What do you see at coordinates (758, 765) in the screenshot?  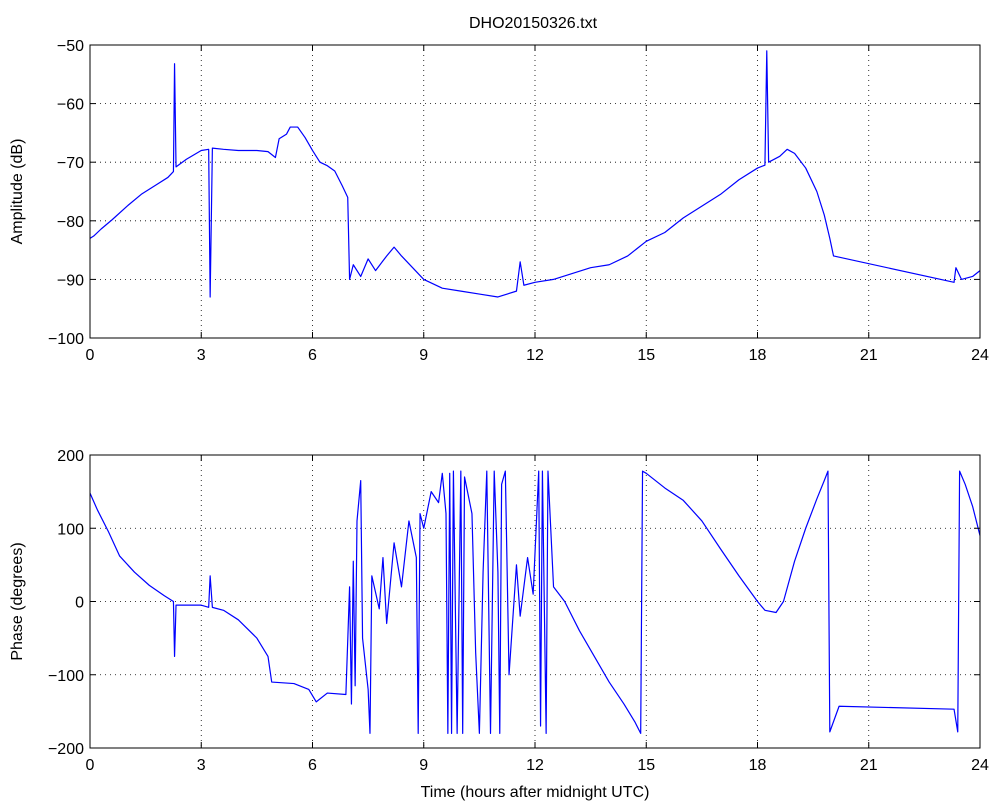 I see `phase-x-tick-label: 18` at bounding box center [758, 765].